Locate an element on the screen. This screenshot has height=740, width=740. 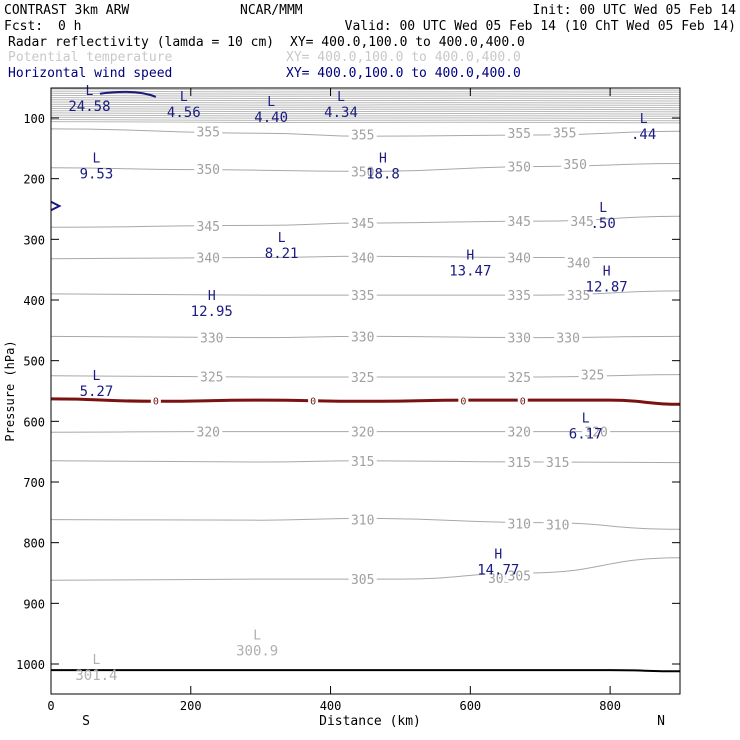
x-end-left: S is located at coordinates (86, 721).